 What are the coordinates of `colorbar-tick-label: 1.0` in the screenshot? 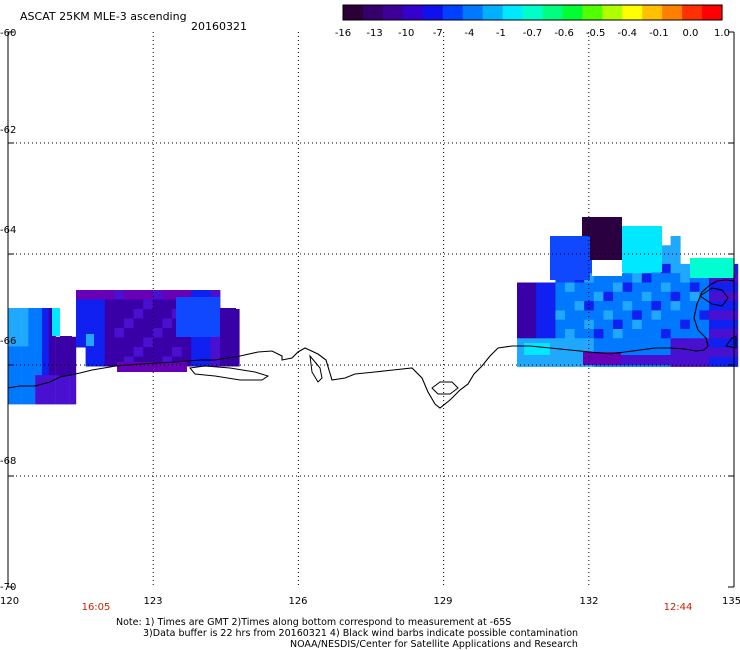 It's located at (722, 33).